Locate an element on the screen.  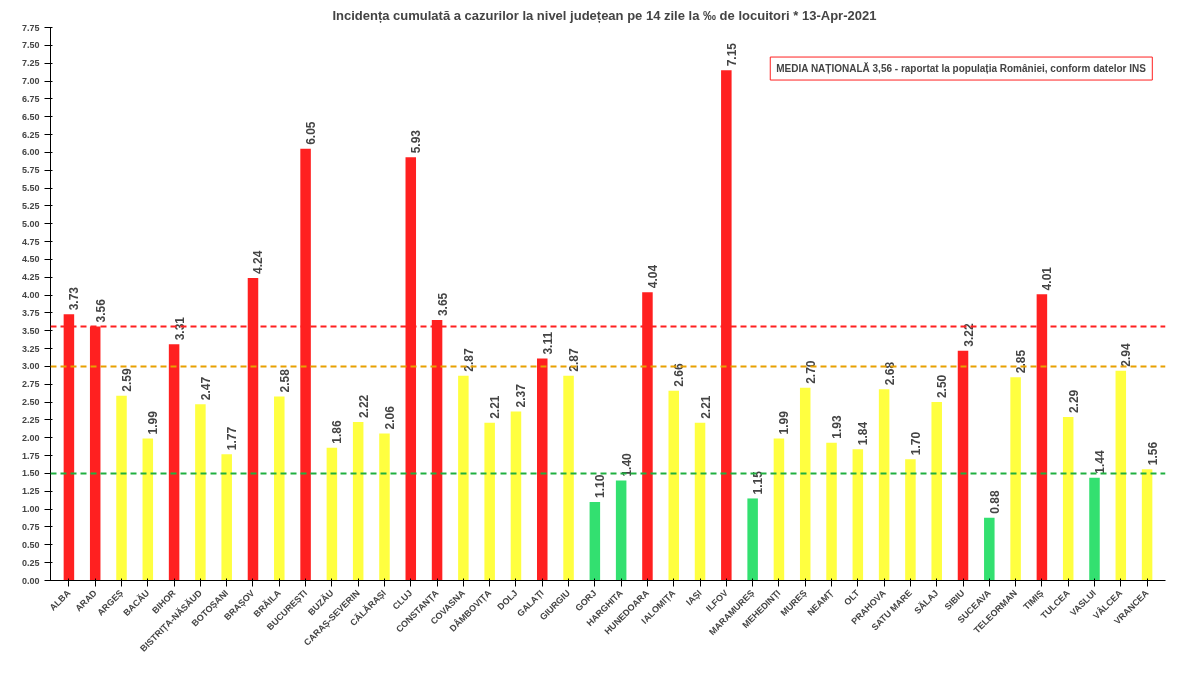
y-tick-label: 5.25 is located at coordinates (30, 205).